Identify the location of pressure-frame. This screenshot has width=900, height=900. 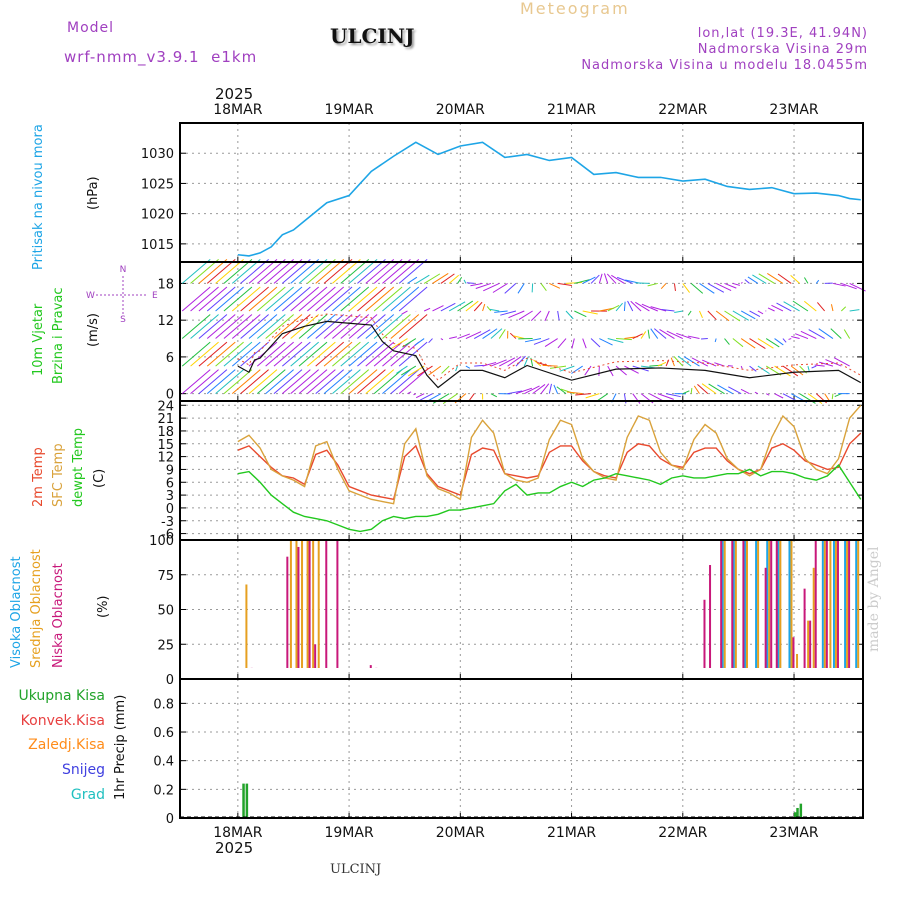
(521, 192).